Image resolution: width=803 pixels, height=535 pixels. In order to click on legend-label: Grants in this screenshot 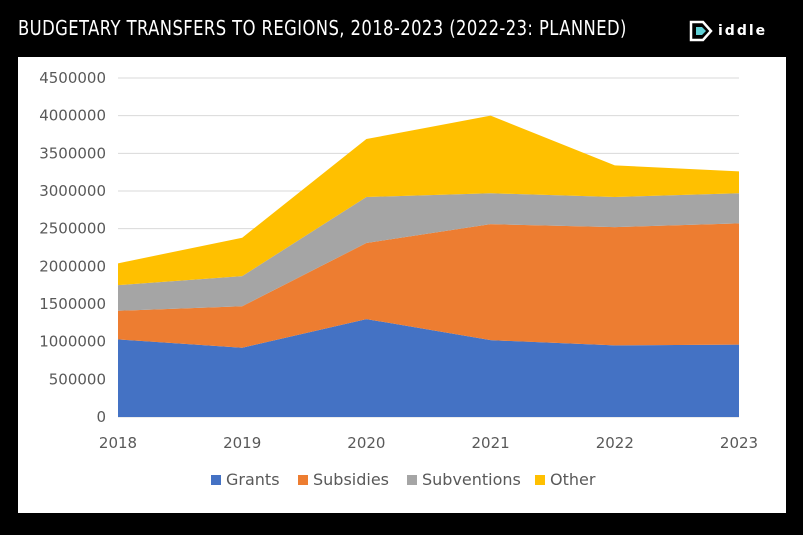, I will do `click(253, 479)`.